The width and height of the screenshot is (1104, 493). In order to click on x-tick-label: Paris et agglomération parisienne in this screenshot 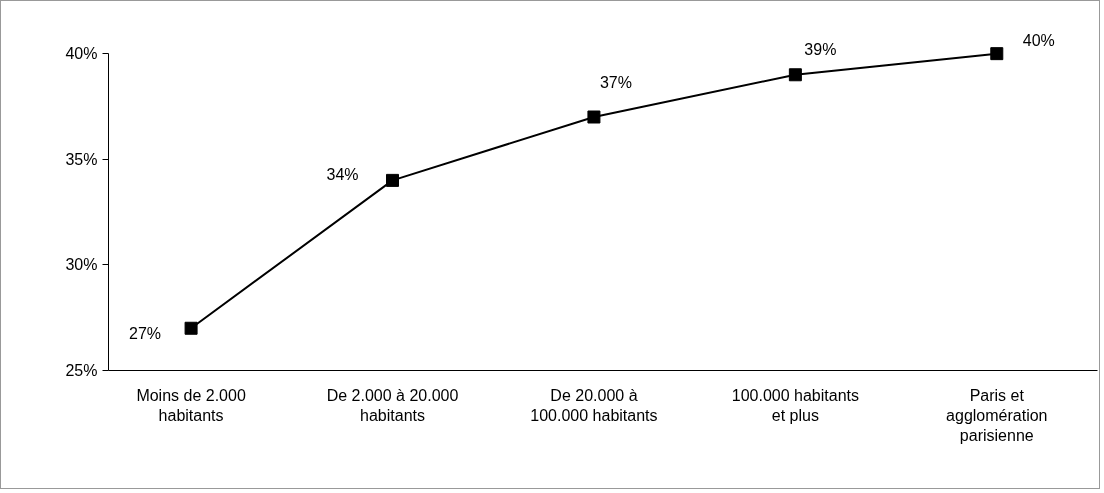, I will do `click(997, 415)`.